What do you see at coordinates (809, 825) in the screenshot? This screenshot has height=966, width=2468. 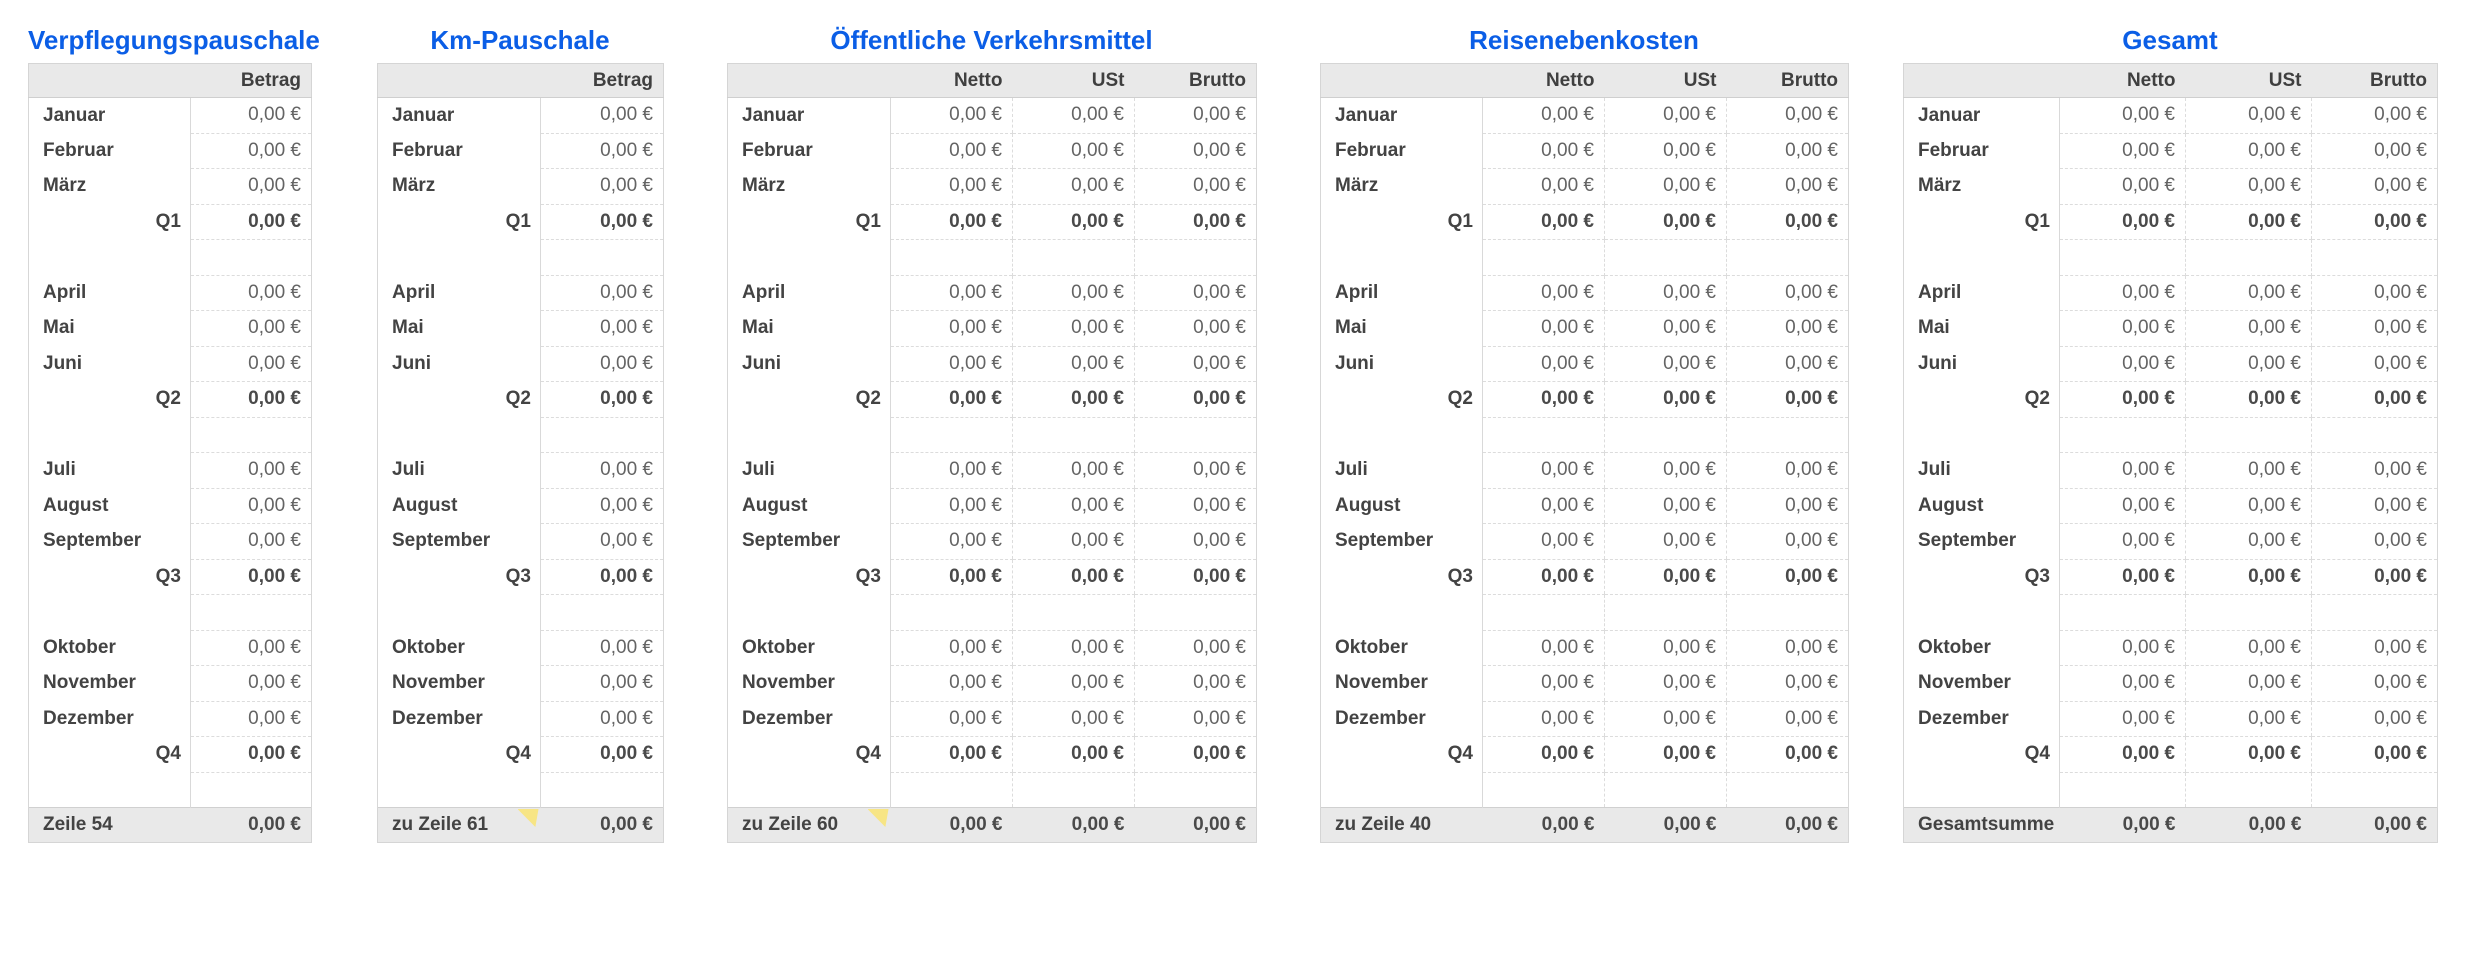 I see `footer-label-cell: zu Zeile 60` at bounding box center [809, 825].